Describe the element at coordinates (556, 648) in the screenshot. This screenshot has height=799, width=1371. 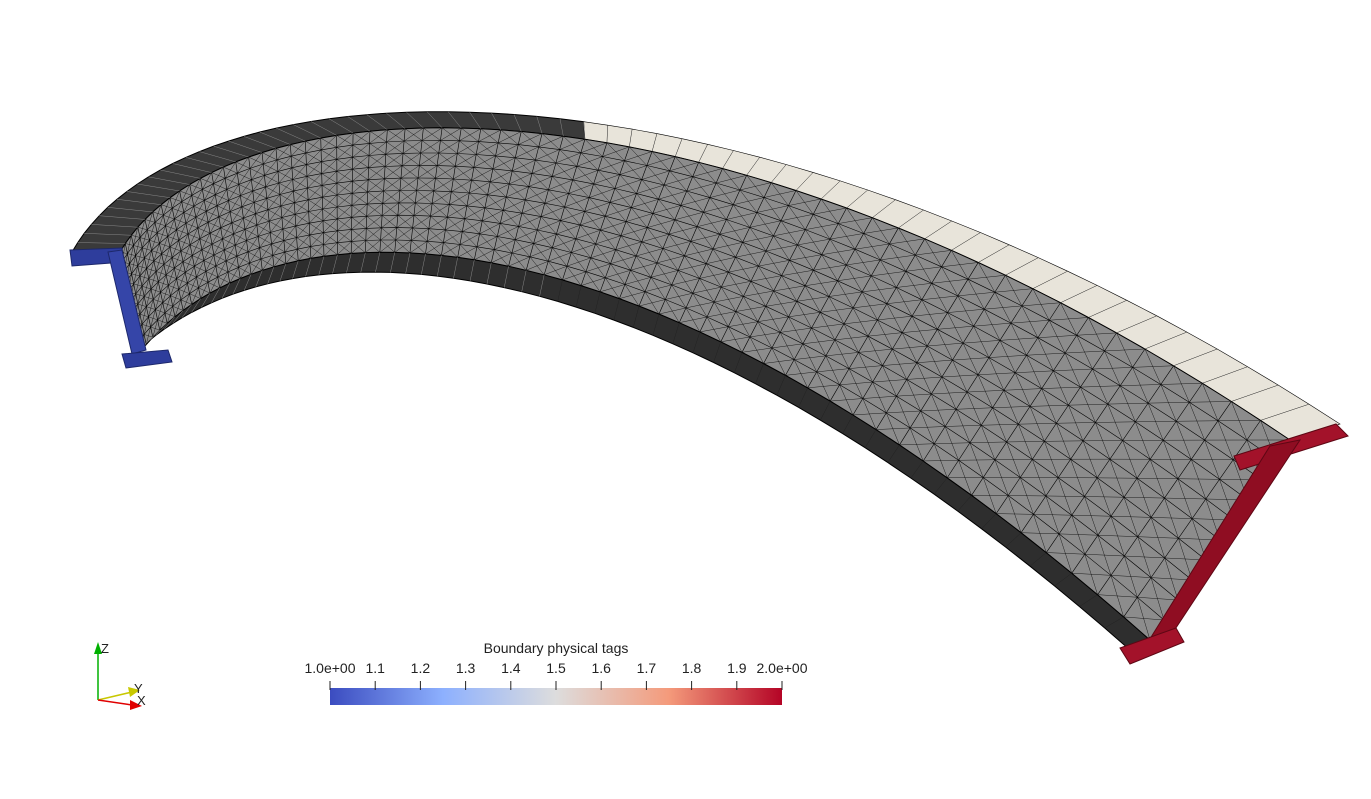
I see `colorbar-title: Boundary physical tags` at that location.